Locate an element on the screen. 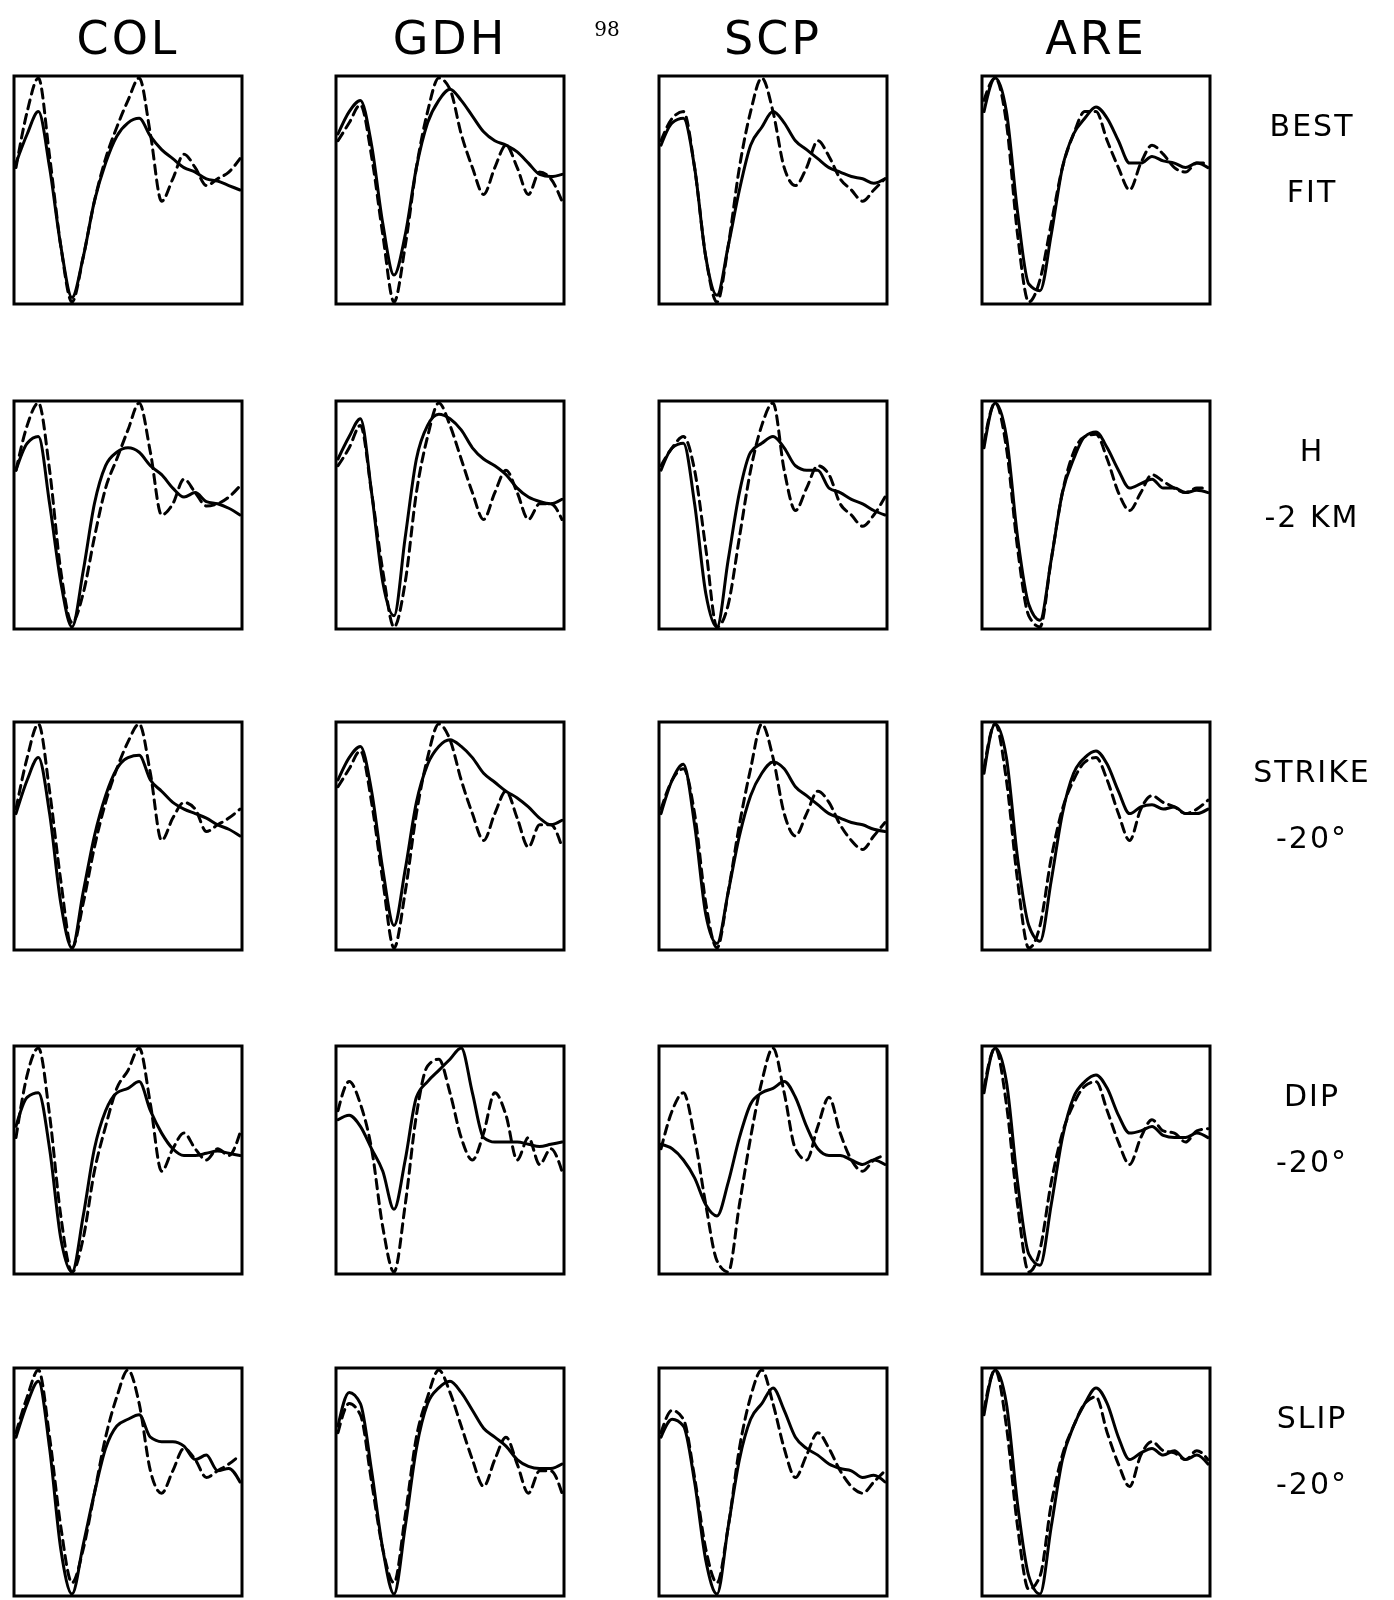  chart-title: ARE is located at coordinates (1096, 38).